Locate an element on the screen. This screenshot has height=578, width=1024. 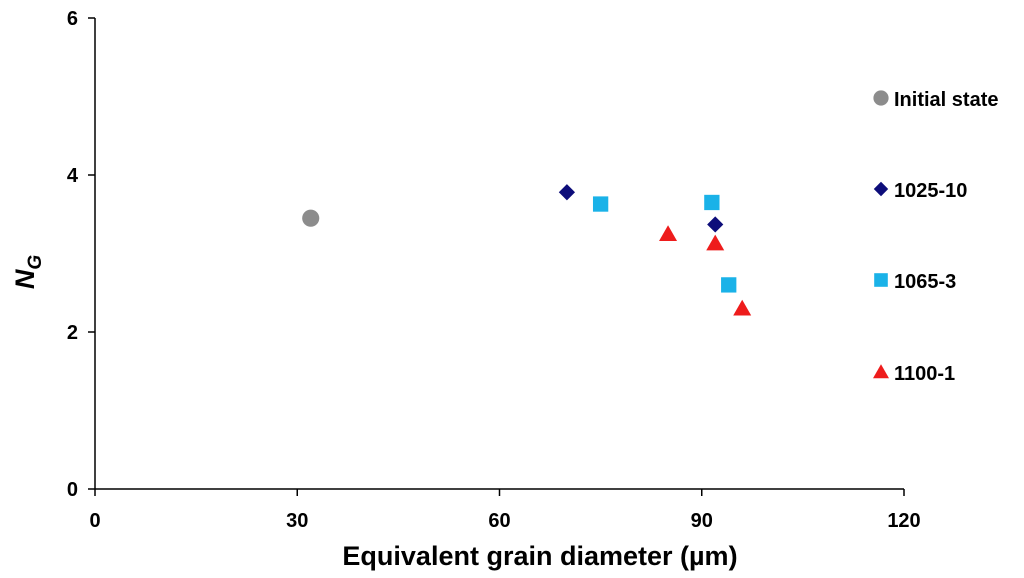
x-tick-label: 90 is located at coordinates (702, 521).